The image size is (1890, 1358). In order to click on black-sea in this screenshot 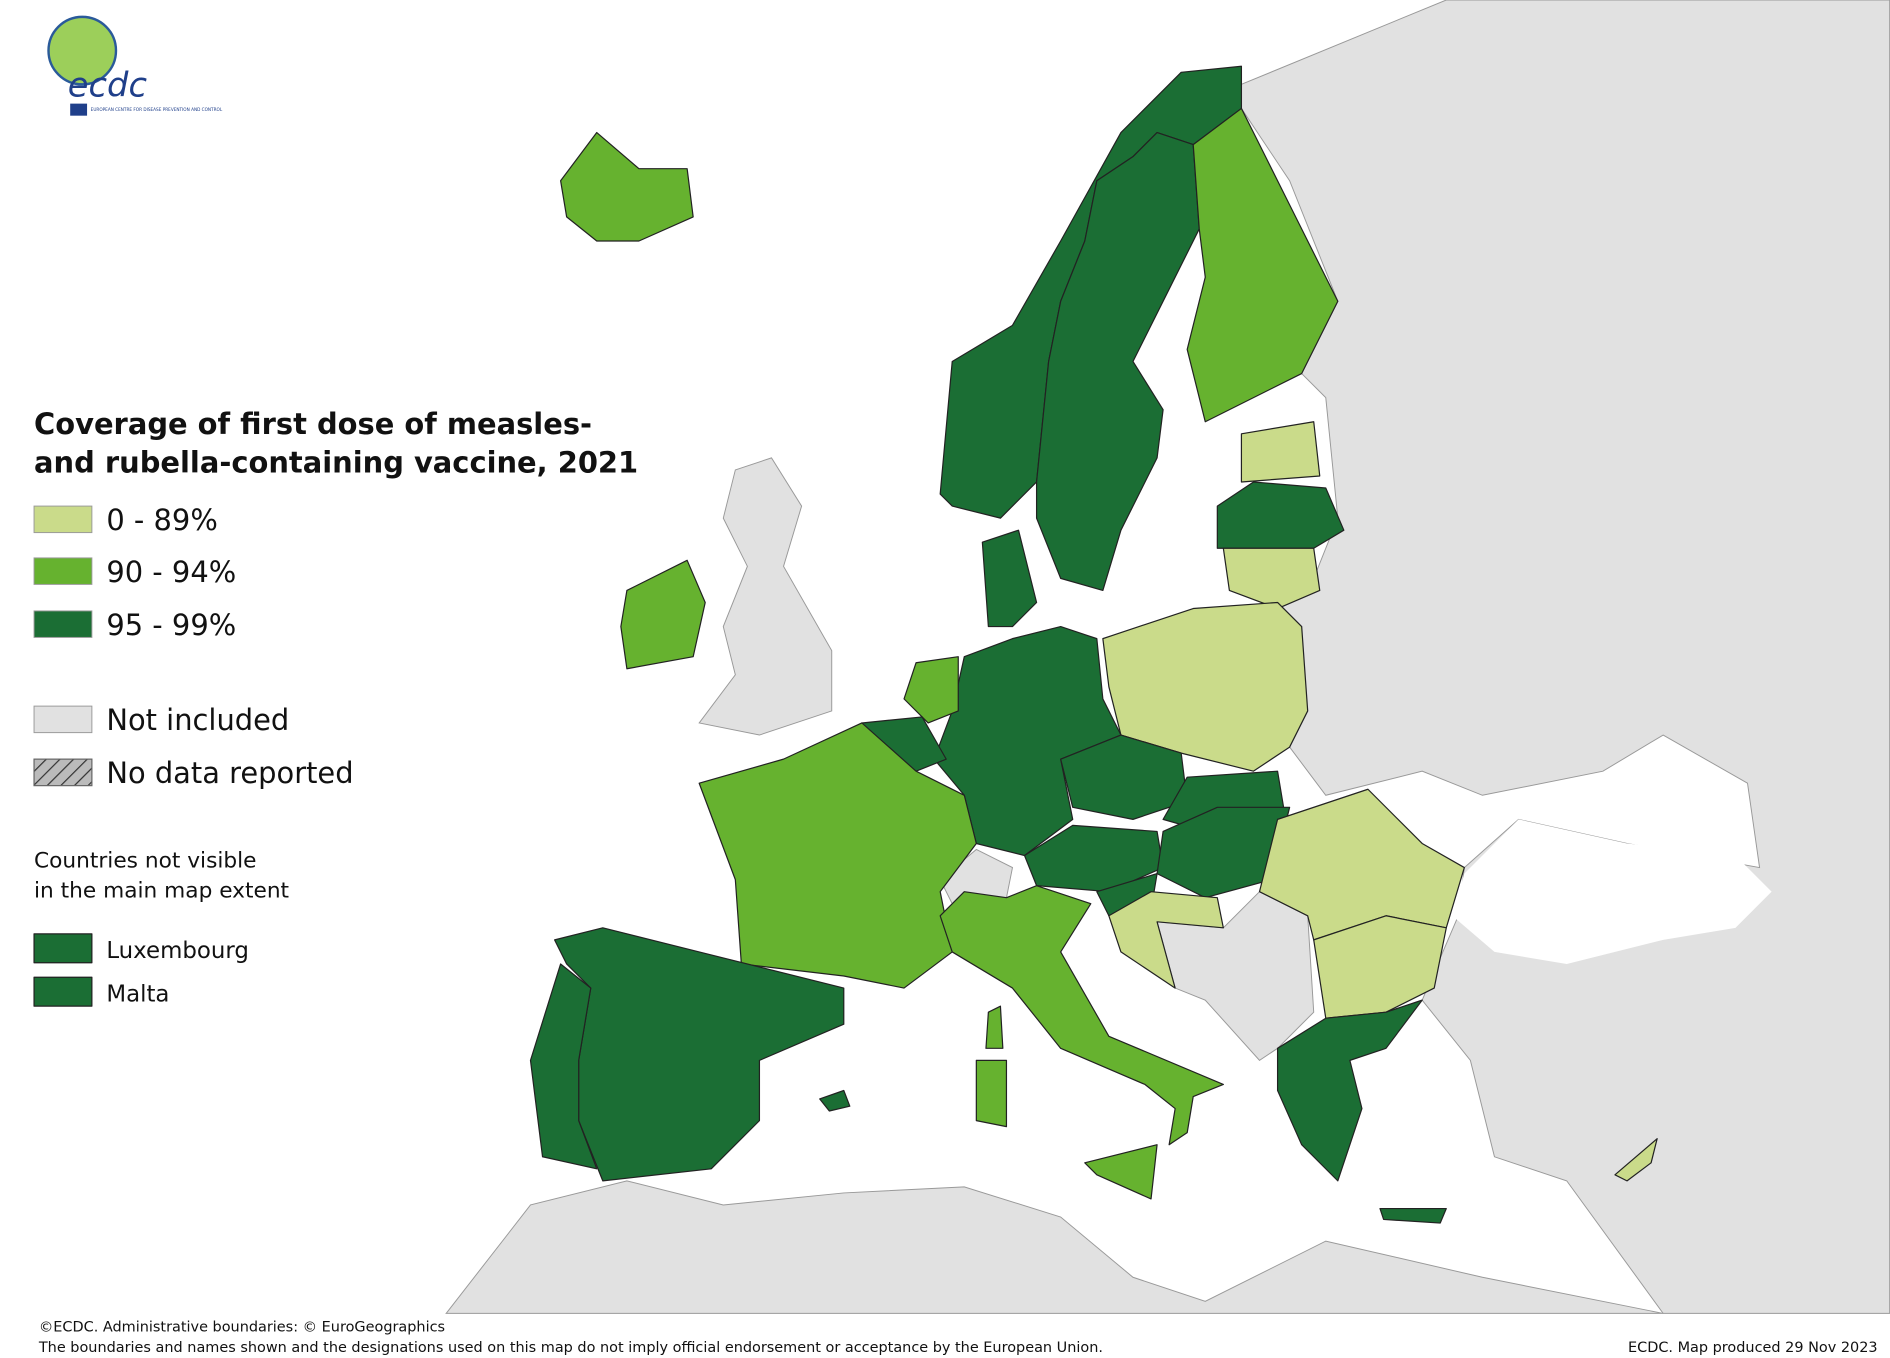, I will do `click(1612, 891)`.